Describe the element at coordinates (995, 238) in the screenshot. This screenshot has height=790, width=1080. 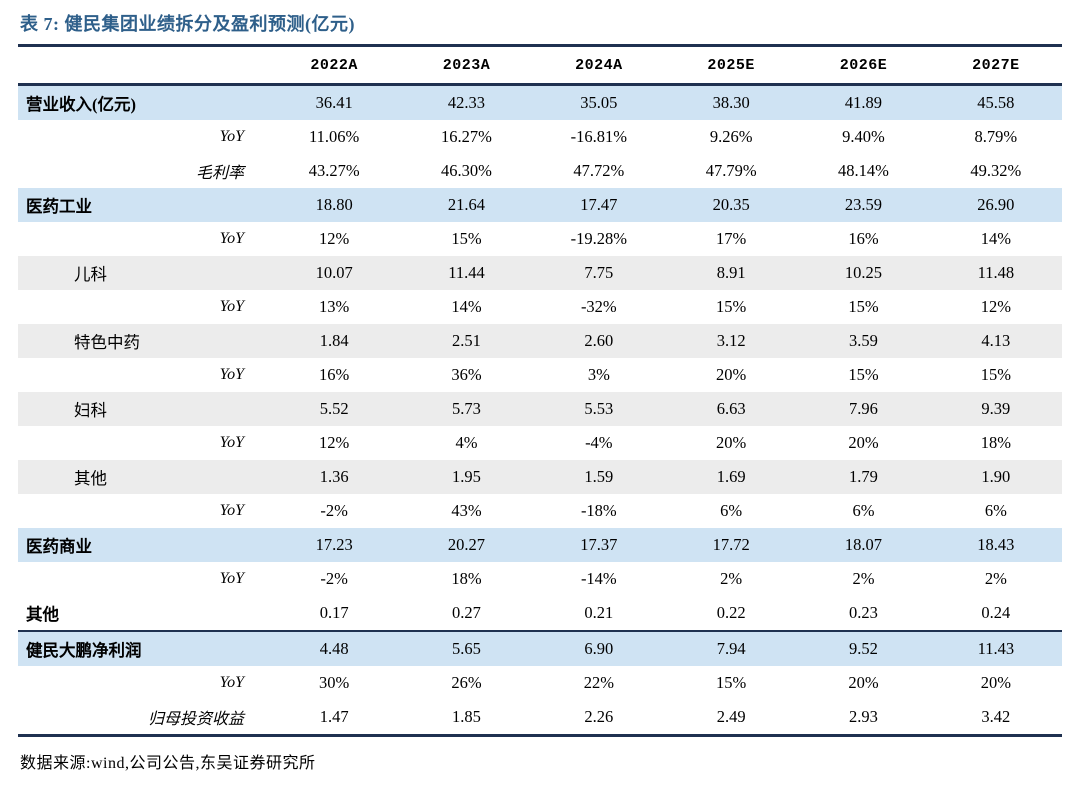
I see `cell-value: 14%` at that location.